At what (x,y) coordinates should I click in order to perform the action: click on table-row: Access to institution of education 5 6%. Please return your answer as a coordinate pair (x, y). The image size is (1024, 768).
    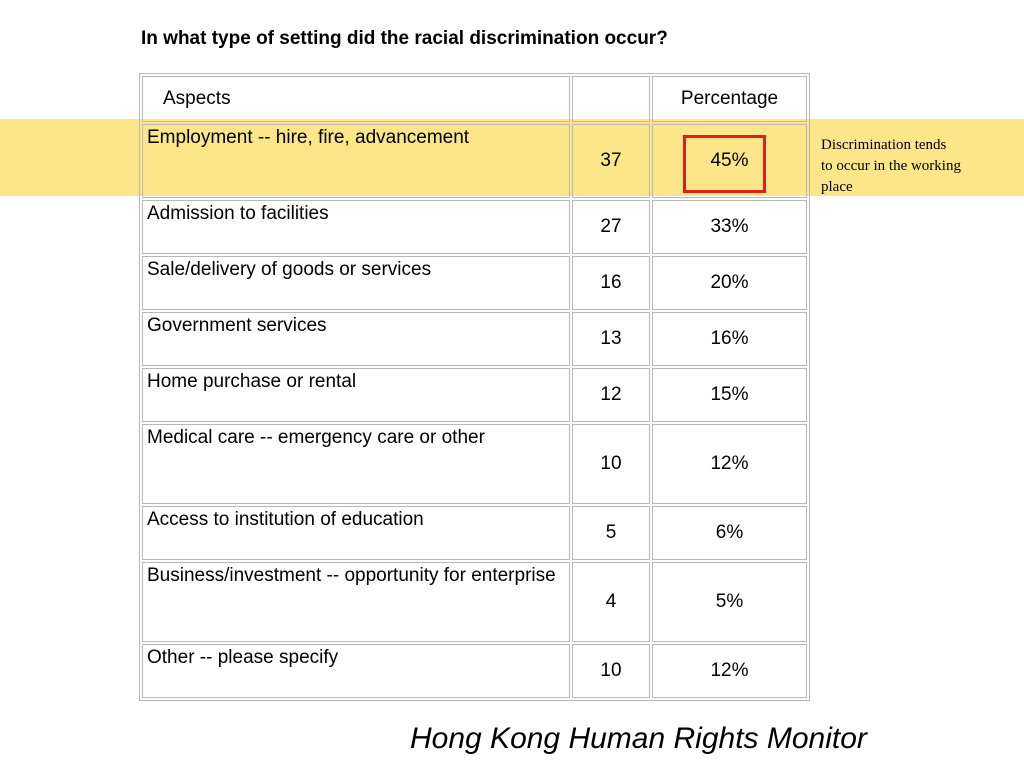
    Looking at the image, I should click on (474, 533).